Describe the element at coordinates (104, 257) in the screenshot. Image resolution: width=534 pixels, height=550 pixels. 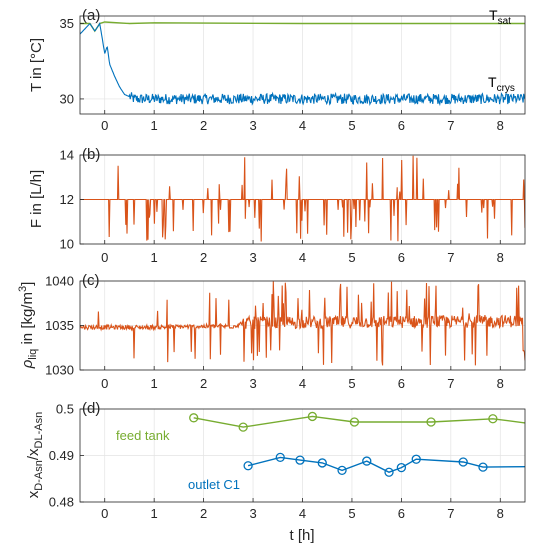
I see `panel-b-xtick-label-0: 0` at that location.